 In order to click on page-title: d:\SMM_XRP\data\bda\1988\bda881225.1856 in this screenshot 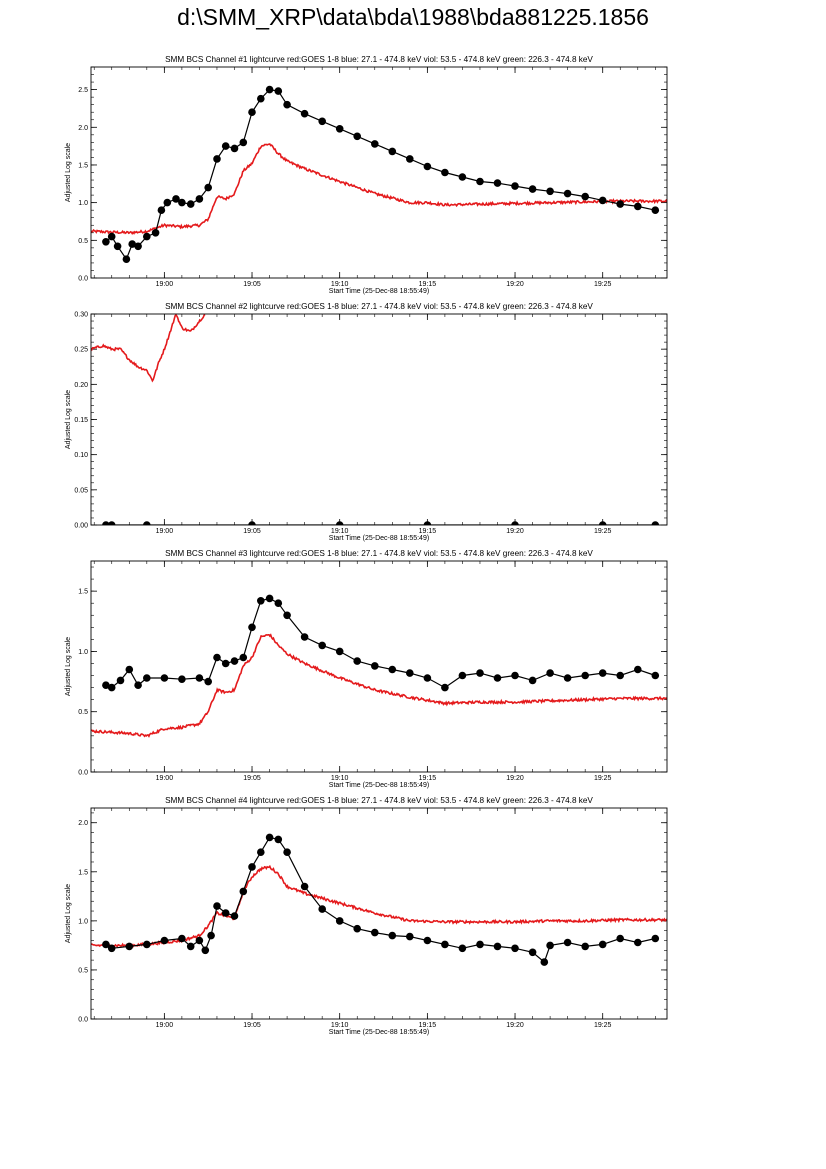, I will do `click(413, 17)`.